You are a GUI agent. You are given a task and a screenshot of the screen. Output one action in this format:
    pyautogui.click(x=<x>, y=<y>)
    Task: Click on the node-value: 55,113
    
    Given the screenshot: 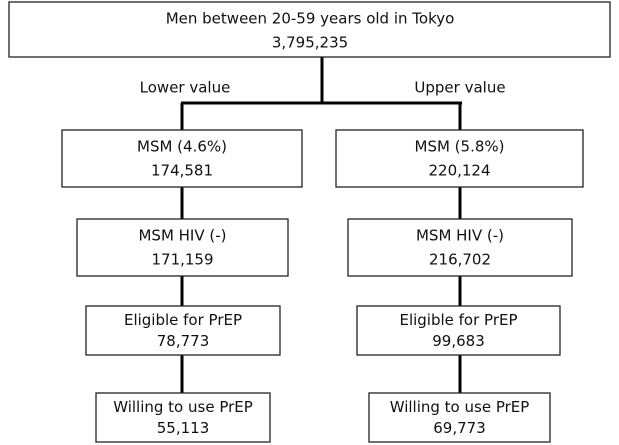 What is the action you would take?
    pyautogui.click(x=183, y=428)
    